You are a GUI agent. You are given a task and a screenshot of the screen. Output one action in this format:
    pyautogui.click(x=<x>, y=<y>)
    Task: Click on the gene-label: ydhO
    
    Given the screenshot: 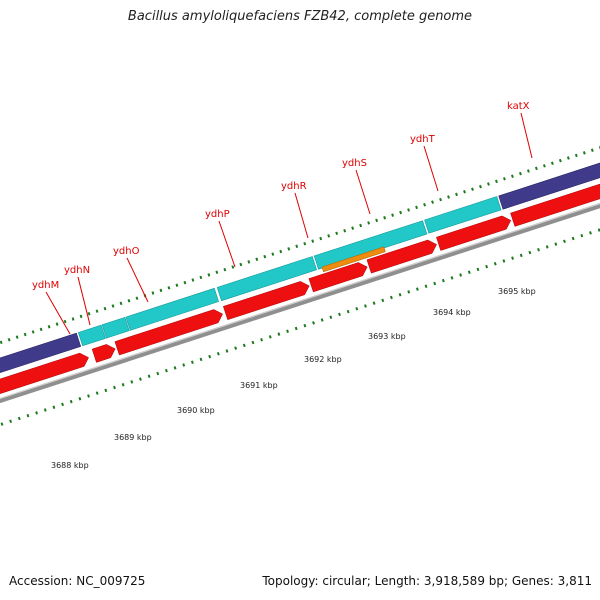 What is the action you would take?
    pyautogui.click(x=126, y=251)
    